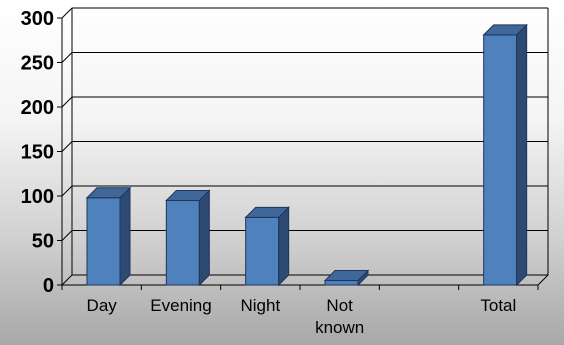  Describe the element at coordinates (543, 280) in the screenshot. I see `floor-right-edge` at that location.